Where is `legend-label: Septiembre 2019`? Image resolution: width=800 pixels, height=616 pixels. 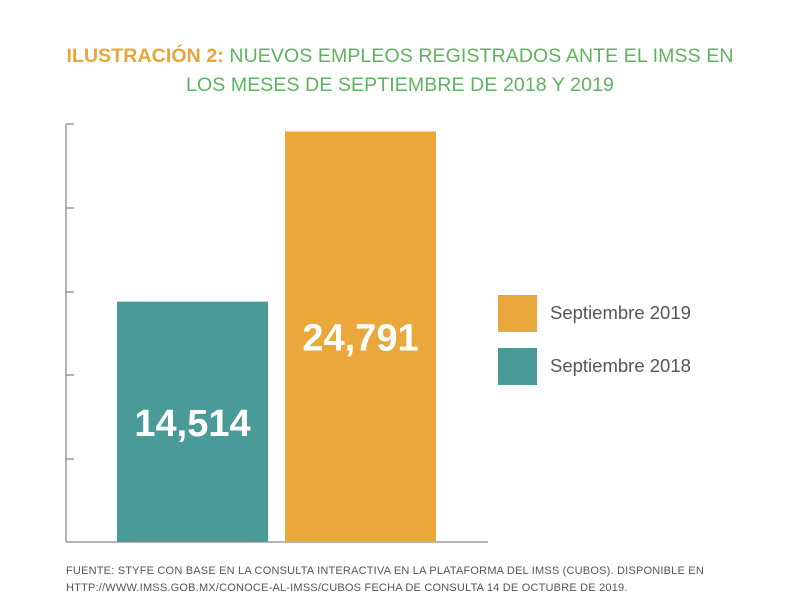 legend-label: Septiembre 2019 is located at coordinates (620, 312).